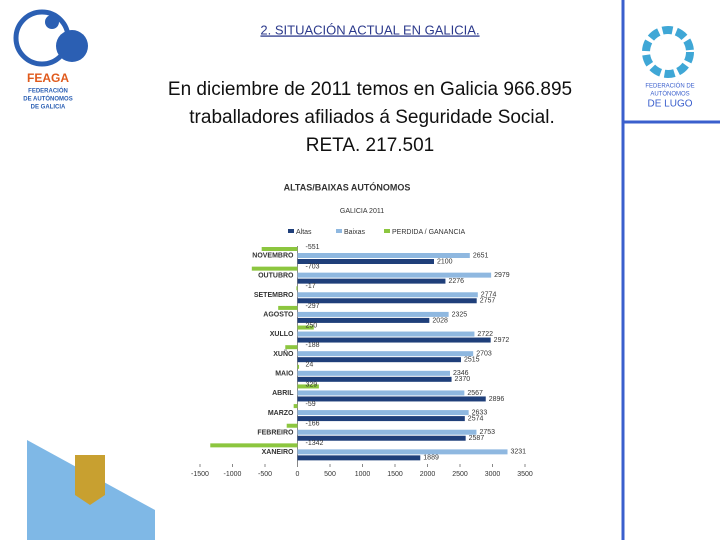 This screenshot has height=540, width=720. Describe the element at coordinates (445, 261) in the screenshot. I see `value-label: 2100` at that location.